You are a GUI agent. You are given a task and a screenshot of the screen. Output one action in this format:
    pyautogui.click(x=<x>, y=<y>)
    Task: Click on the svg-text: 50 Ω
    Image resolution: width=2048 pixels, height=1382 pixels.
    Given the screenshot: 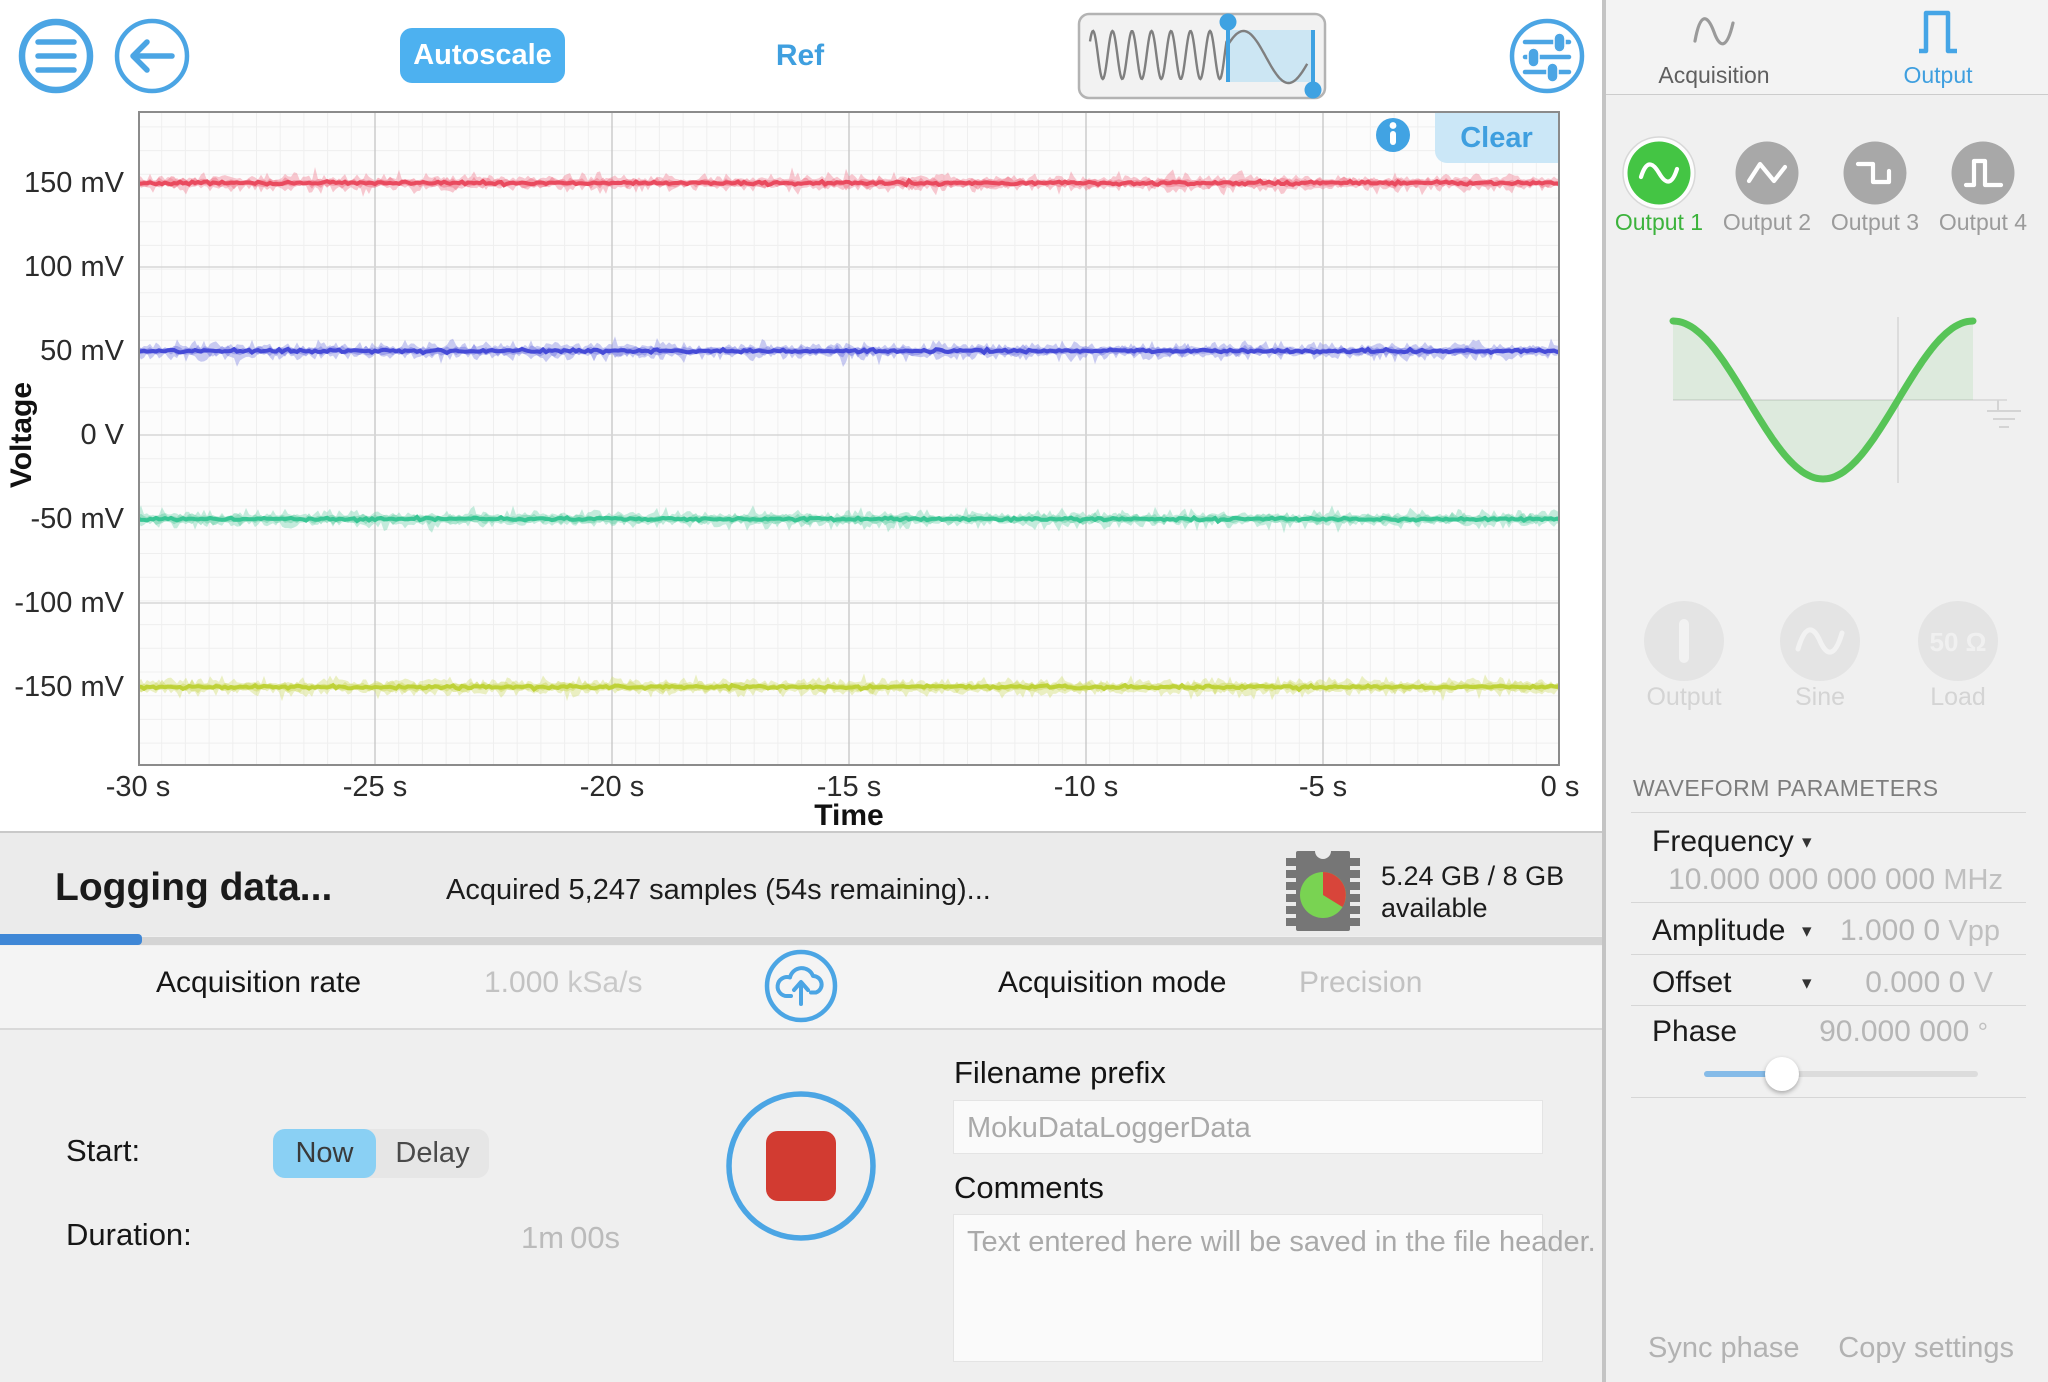 What is the action you would take?
    pyautogui.click(x=1958, y=642)
    